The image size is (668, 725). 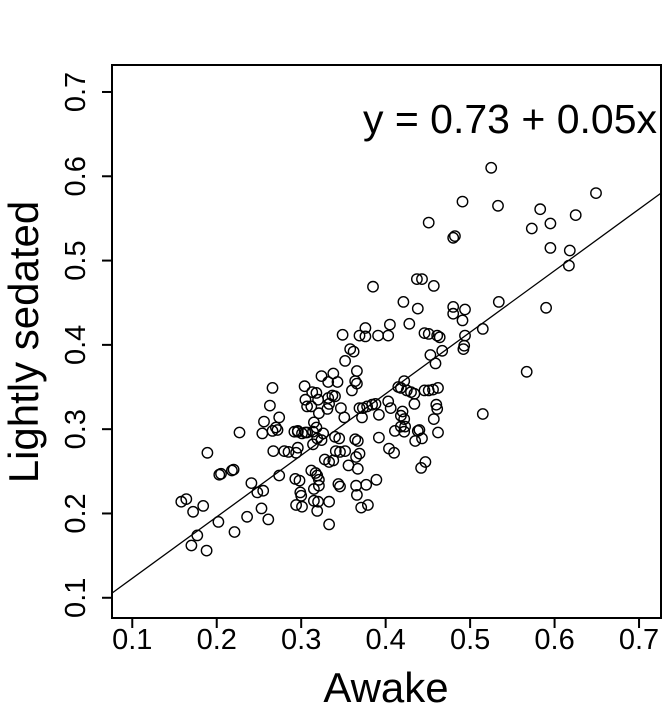 I want to click on y-tick-label: 0.5, so click(x=76, y=260).